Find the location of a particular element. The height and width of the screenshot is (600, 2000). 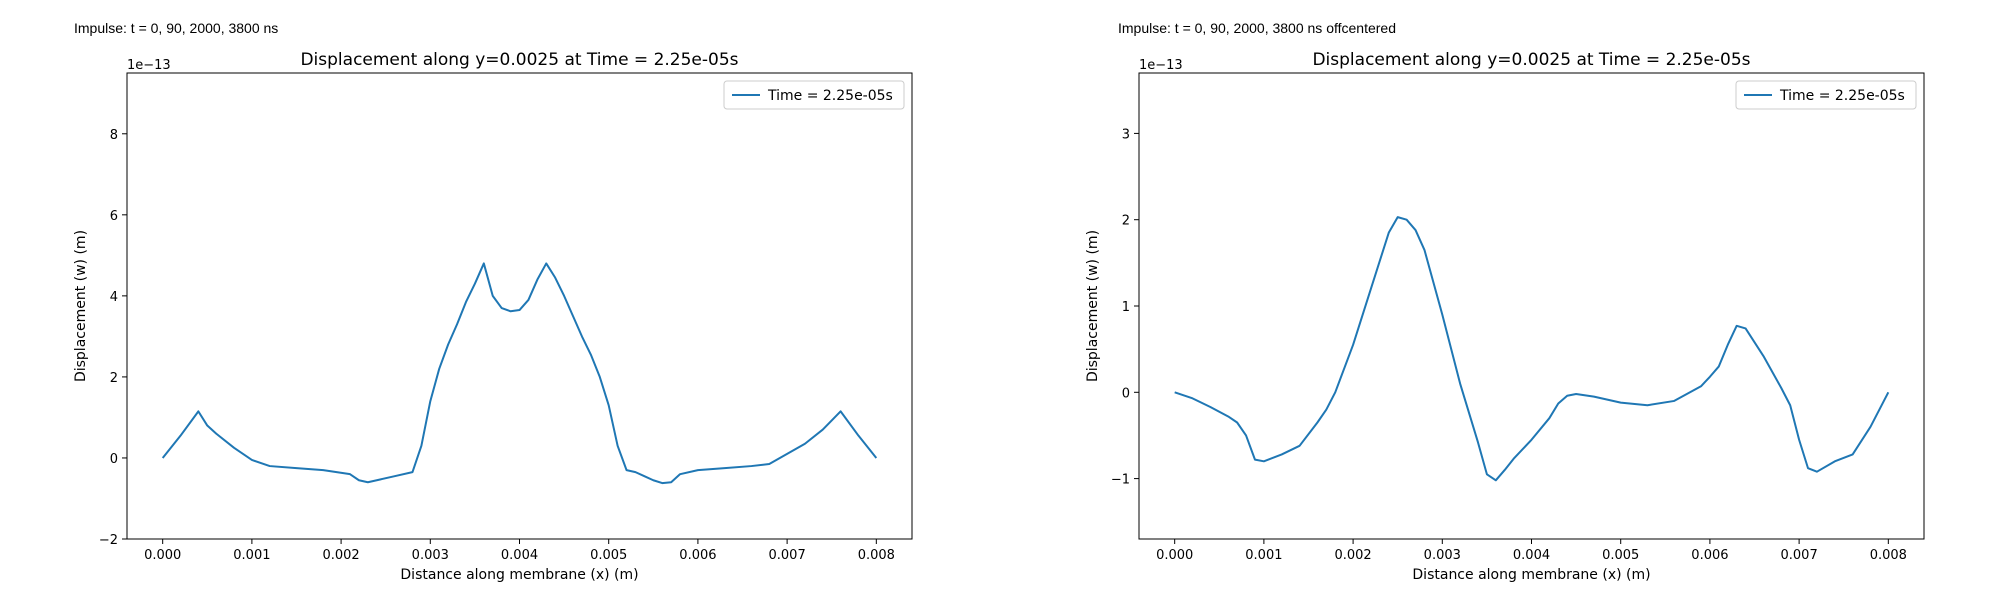

panel-caption-left: Impulse: t = 0, 90, 2000, 3800 ns is located at coordinates (176, 28).